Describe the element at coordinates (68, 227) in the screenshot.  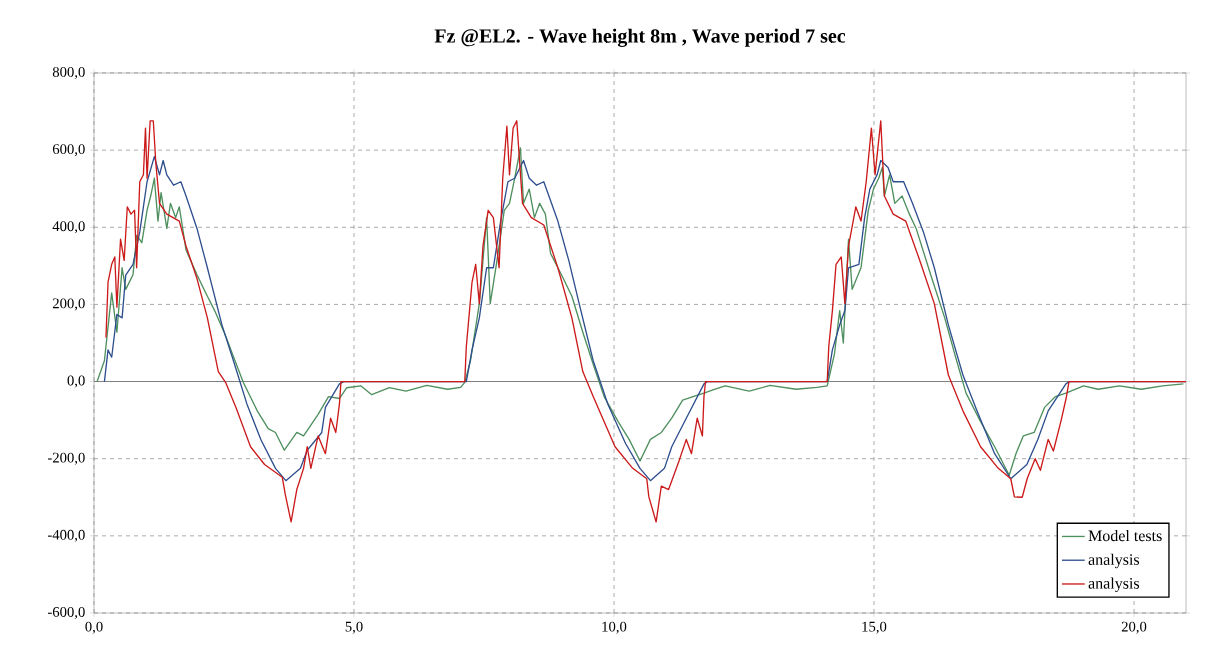
I see `y-tick-label: 400,0` at that location.